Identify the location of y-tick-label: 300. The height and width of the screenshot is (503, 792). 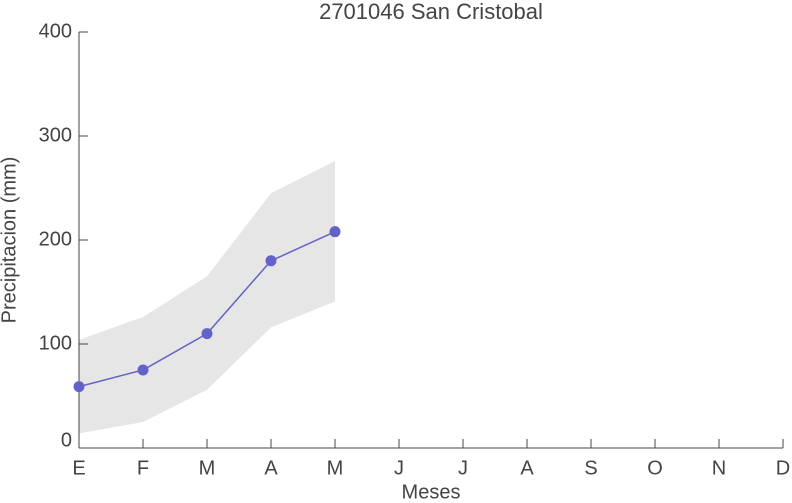
(55, 135).